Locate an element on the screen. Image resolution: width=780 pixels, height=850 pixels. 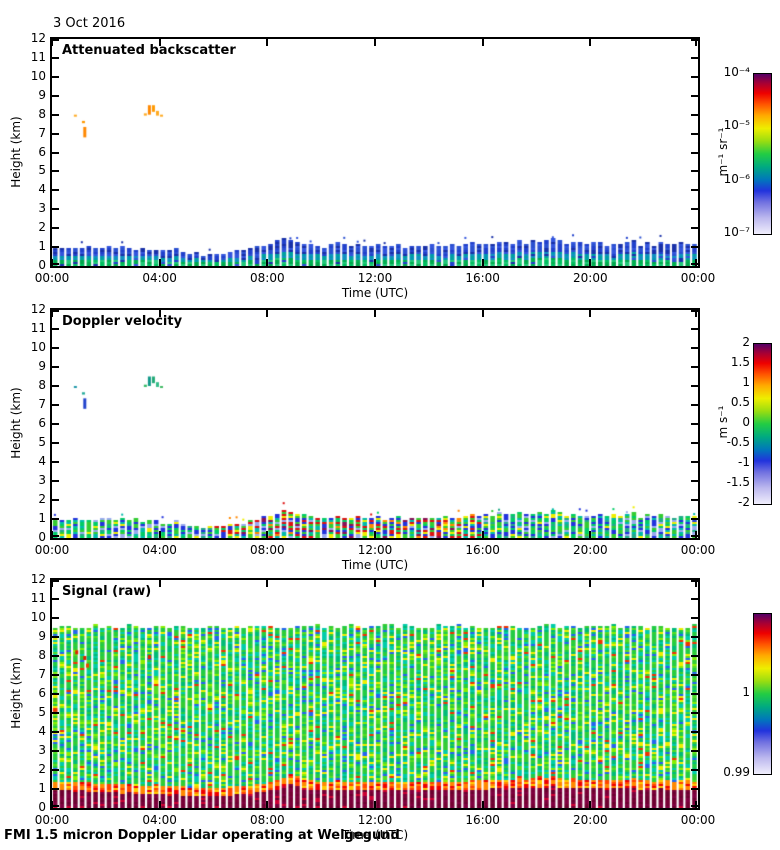
colorbar-tick-label: 0 is located at coordinates (746, 422).